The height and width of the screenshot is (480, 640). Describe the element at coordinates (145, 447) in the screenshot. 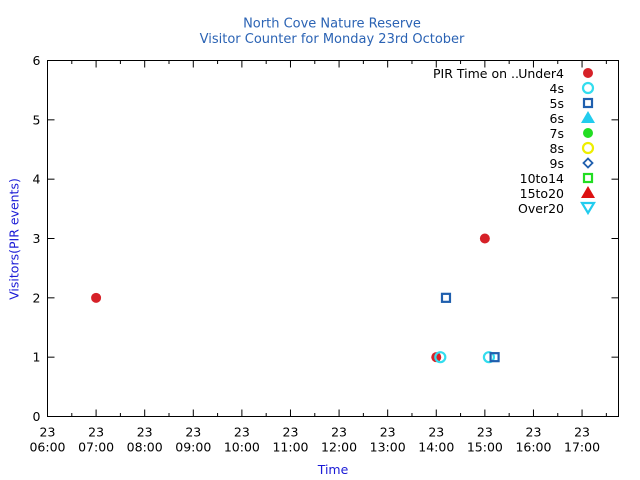

I see `x-tick-label-time: 08:00` at that location.